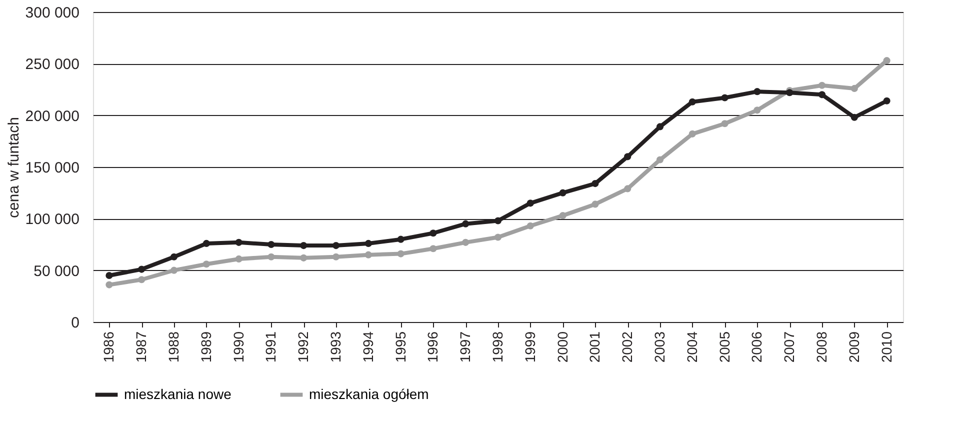  Describe the element at coordinates (594, 347) in the screenshot. I see `x-tick-label: 2001` at that location.